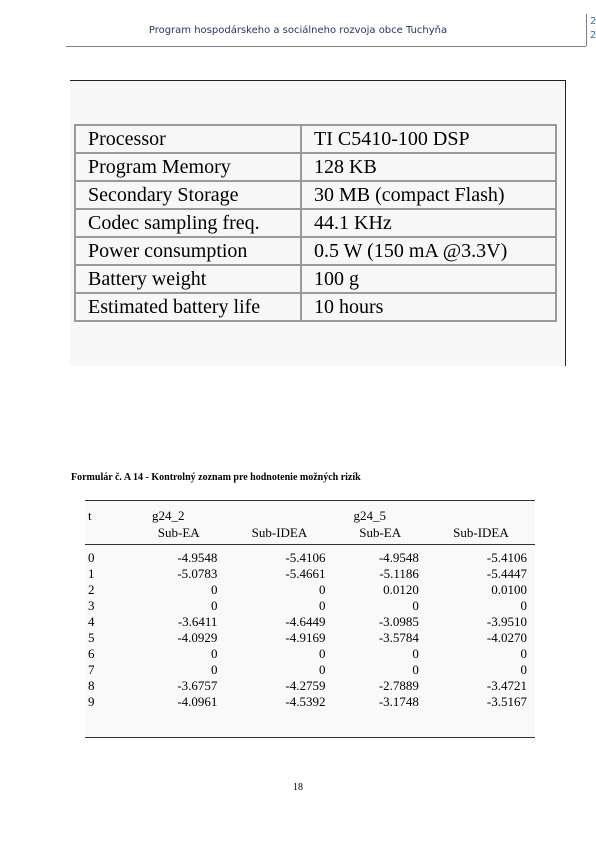 The image size is (596, 842). Describe the element at coordinates (298, 787) in the screenshot. I see `page-number: 18` at that location.